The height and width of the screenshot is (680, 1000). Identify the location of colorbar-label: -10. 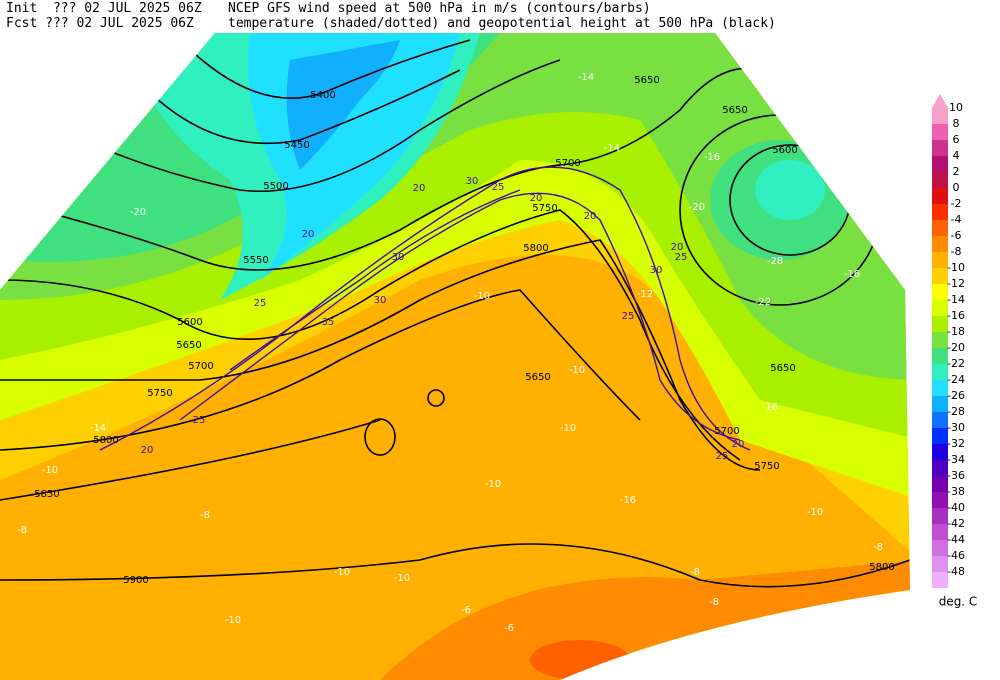
(956, 267).